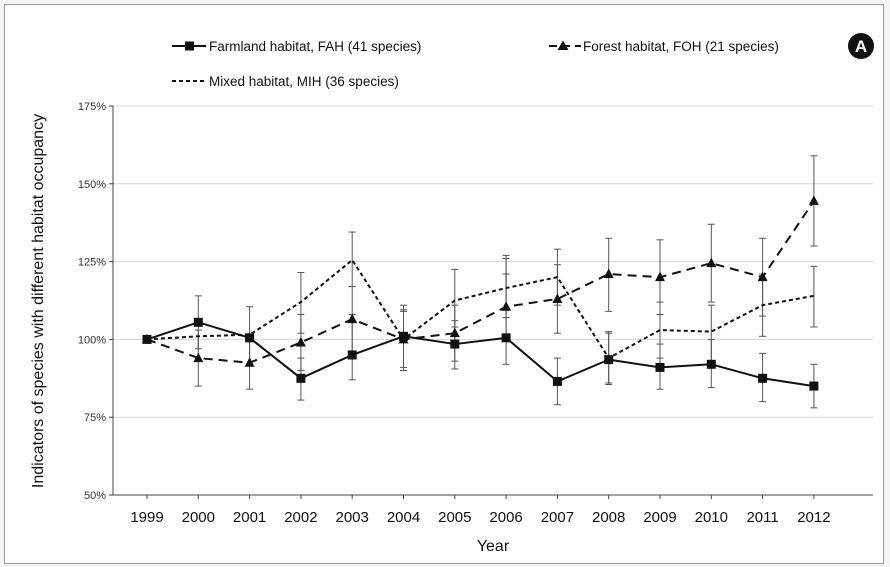  What do you see at coordinates (92, 340) in the screenshot?
I see `y-tick-label: 100%` at bounding box center [92, 340].